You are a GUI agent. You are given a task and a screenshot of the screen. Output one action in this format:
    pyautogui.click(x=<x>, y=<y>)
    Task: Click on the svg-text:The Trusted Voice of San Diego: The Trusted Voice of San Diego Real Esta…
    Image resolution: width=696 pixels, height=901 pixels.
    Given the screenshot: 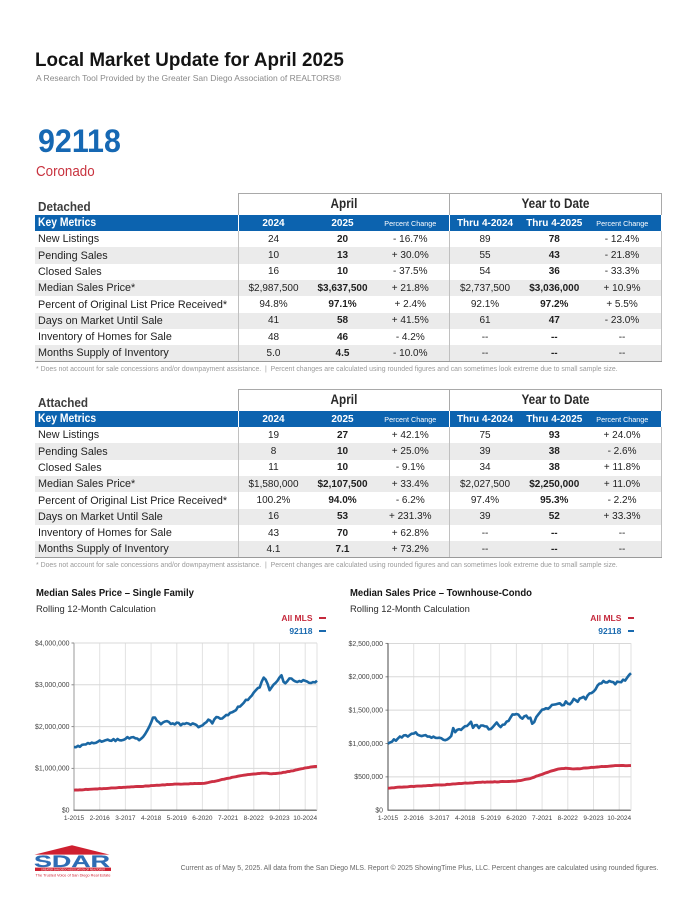 What is the action you would take?
    pyautogui.click(x=73, y=876)
    